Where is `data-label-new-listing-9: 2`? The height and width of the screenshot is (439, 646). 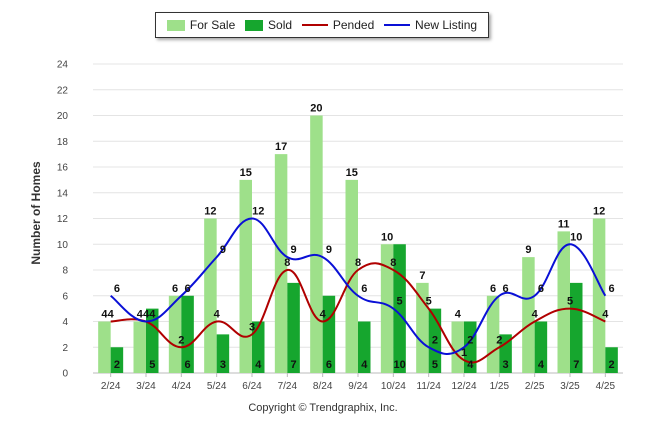 data-label-new-listing-9: 2 is located at coordinates (435, 340).